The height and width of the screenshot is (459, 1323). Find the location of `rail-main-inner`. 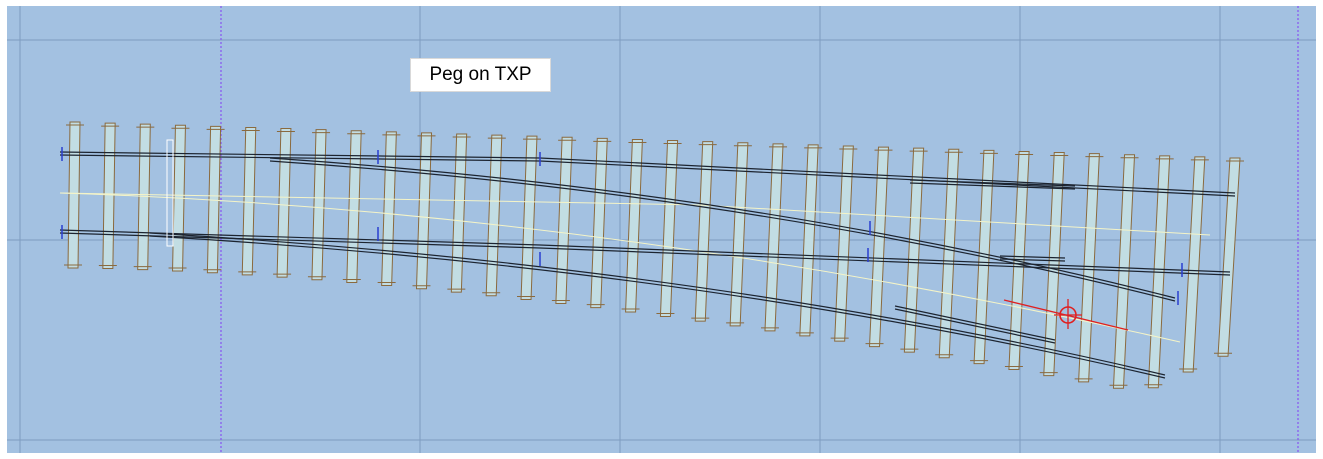

rail-main-inner is located at coordinates (645, 251).